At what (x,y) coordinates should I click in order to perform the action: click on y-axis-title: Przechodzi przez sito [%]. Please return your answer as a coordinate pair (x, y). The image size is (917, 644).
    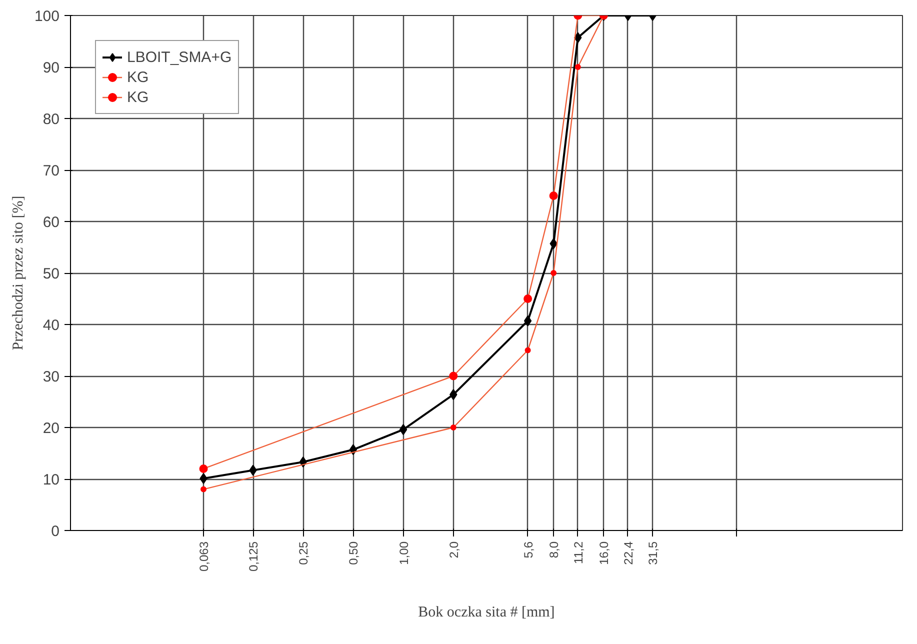
    Looking at the image, I should click on (18, 273).